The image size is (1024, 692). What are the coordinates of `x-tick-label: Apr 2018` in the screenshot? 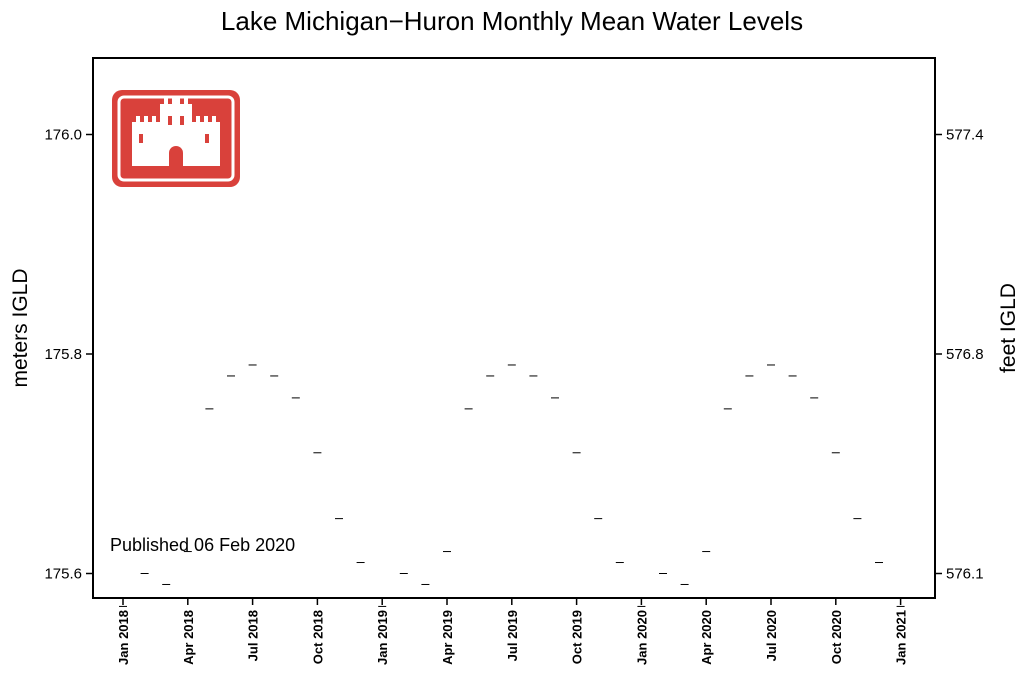 It's located at (188, 637).